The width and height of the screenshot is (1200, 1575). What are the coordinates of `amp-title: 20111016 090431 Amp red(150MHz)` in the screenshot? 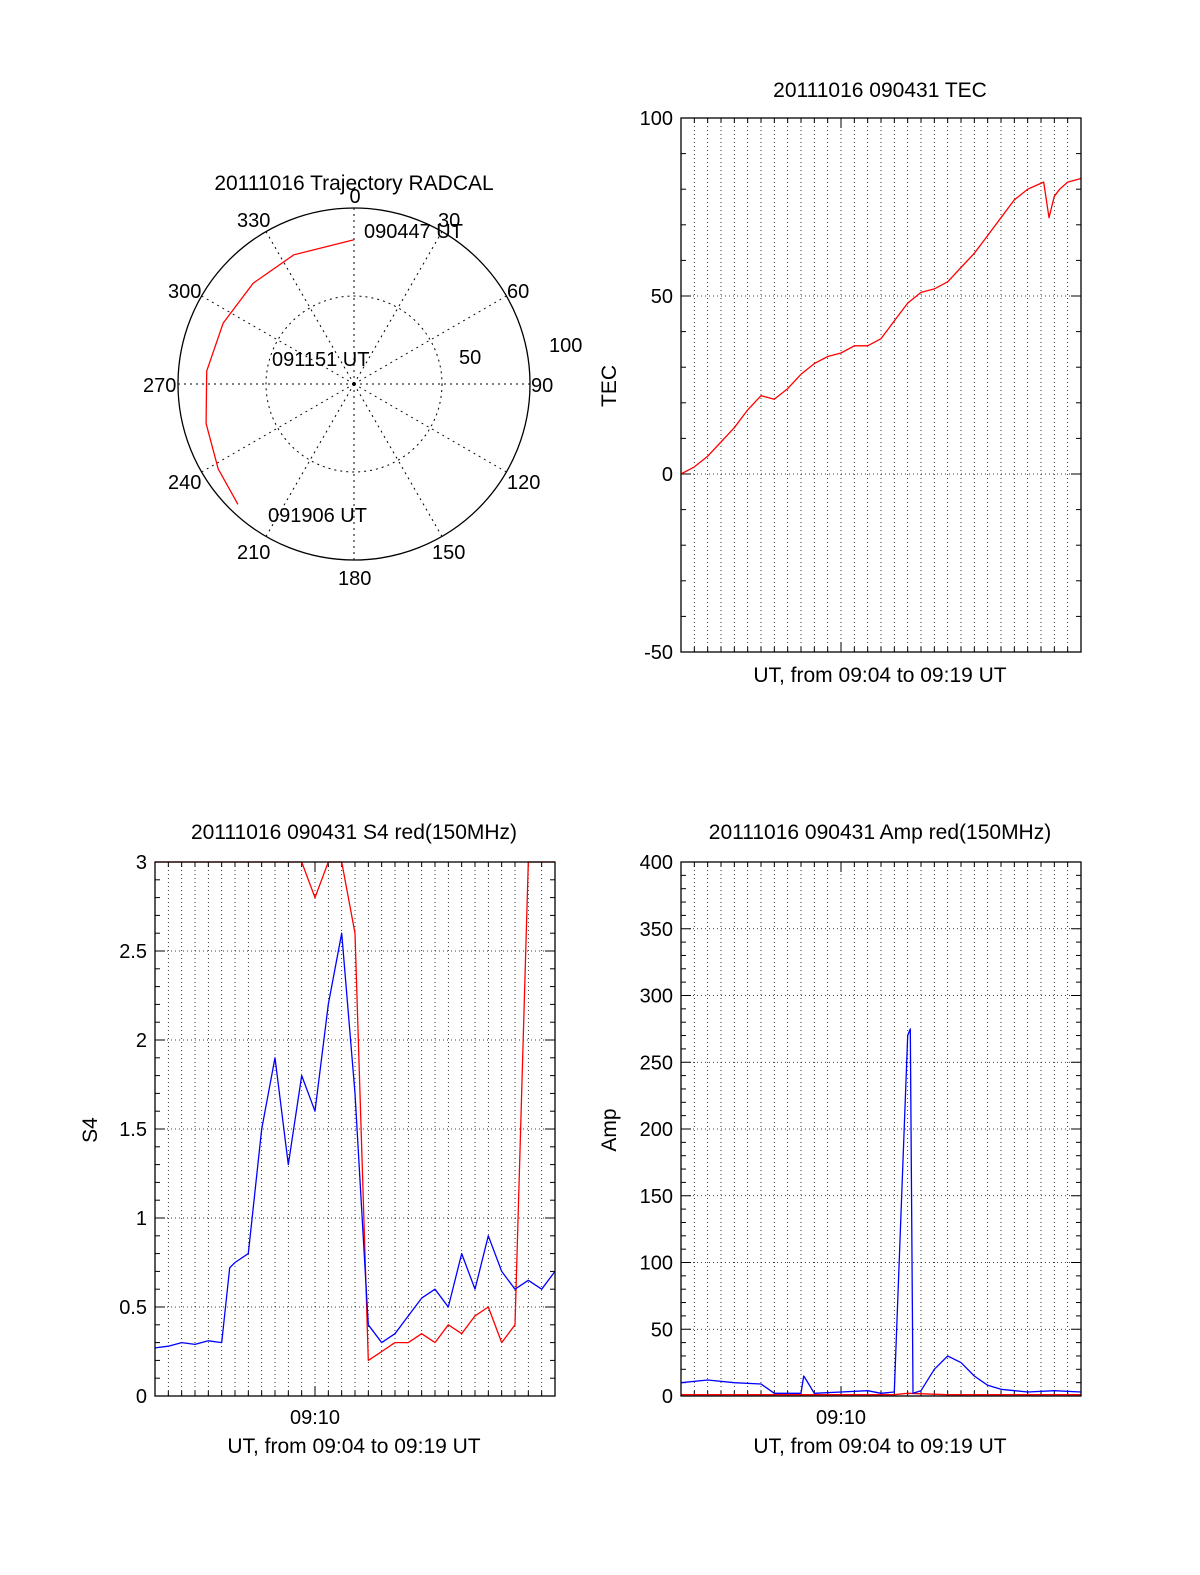 It's located at (880, 832).